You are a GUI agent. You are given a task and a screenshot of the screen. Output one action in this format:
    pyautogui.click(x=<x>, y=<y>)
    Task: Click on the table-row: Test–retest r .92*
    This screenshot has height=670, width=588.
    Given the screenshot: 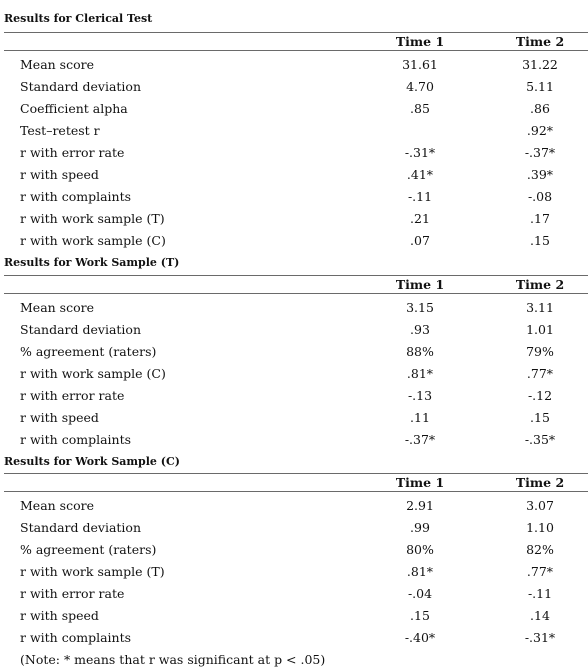 What is the action you would take?
    pyautogui.click(x=294, y=134)
    